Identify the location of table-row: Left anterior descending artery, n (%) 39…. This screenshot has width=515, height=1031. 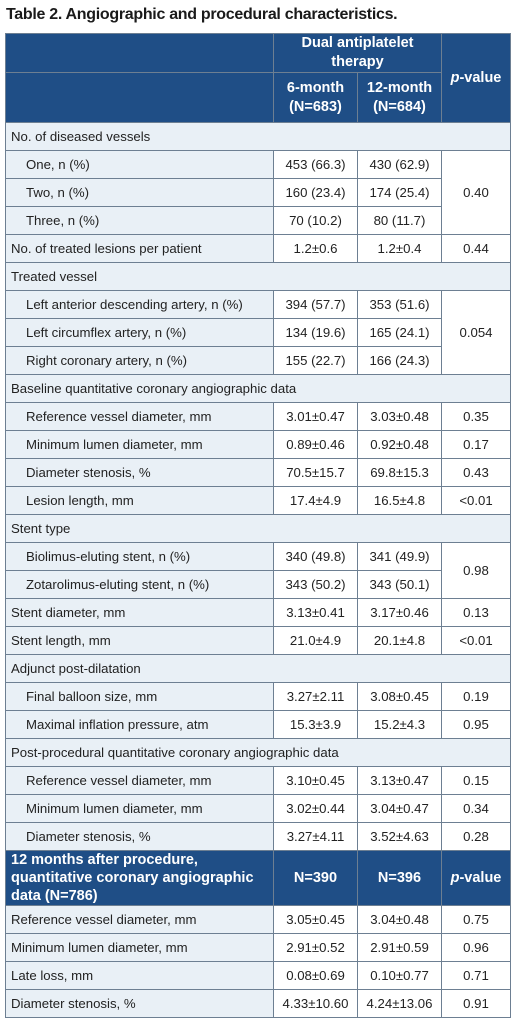
(258, 332).